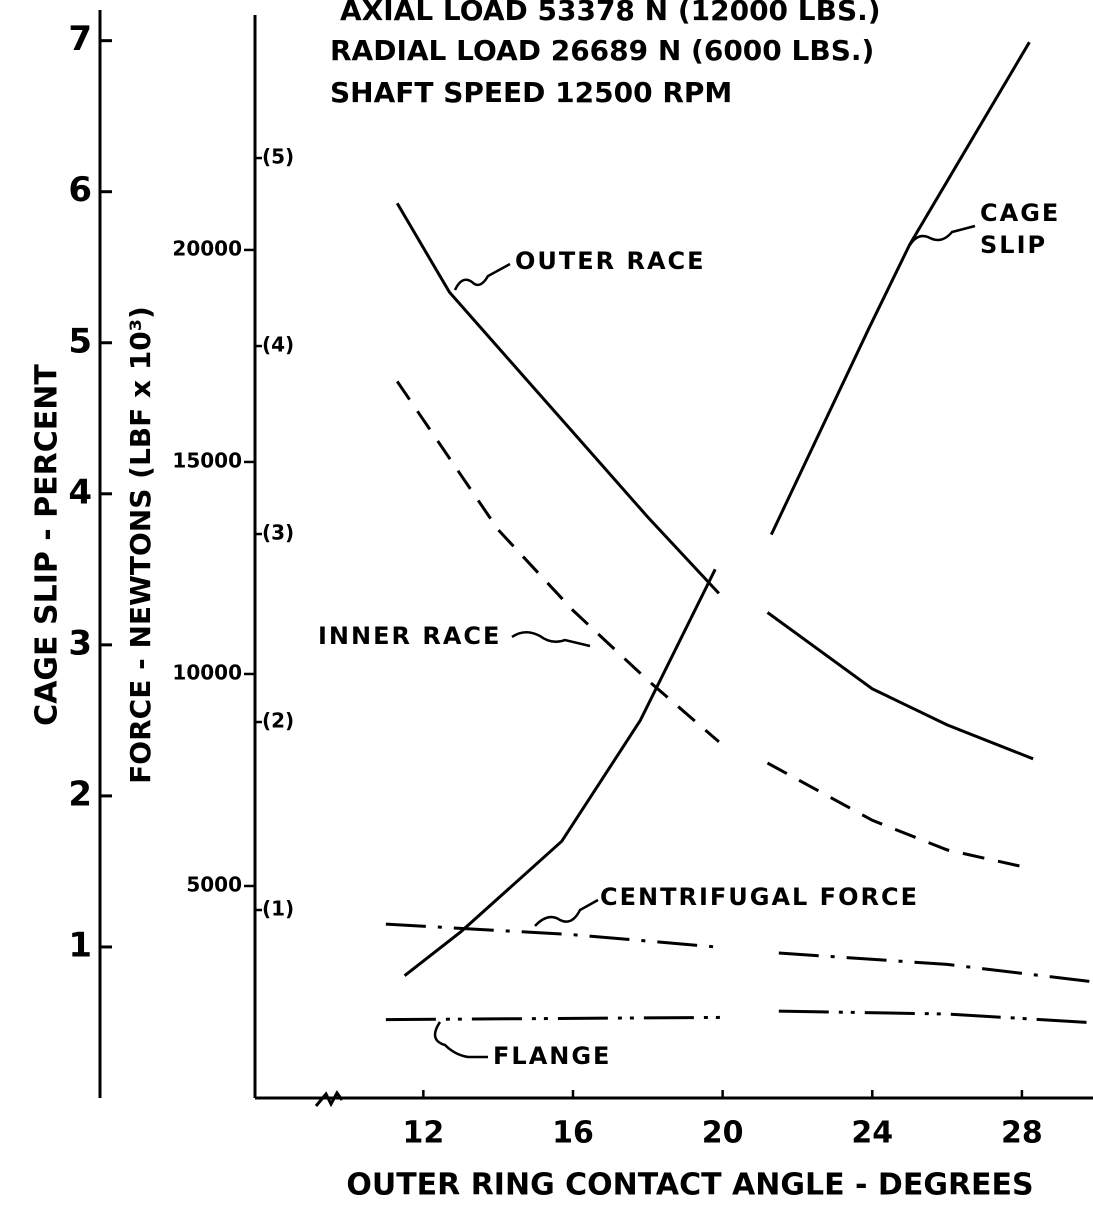 This screenshot has width=1093, height=1214. What do you see at coordinates (207, 248) in the screenshot?
I see `y2-tick-label: 20000` at bounding box center [207, 248].